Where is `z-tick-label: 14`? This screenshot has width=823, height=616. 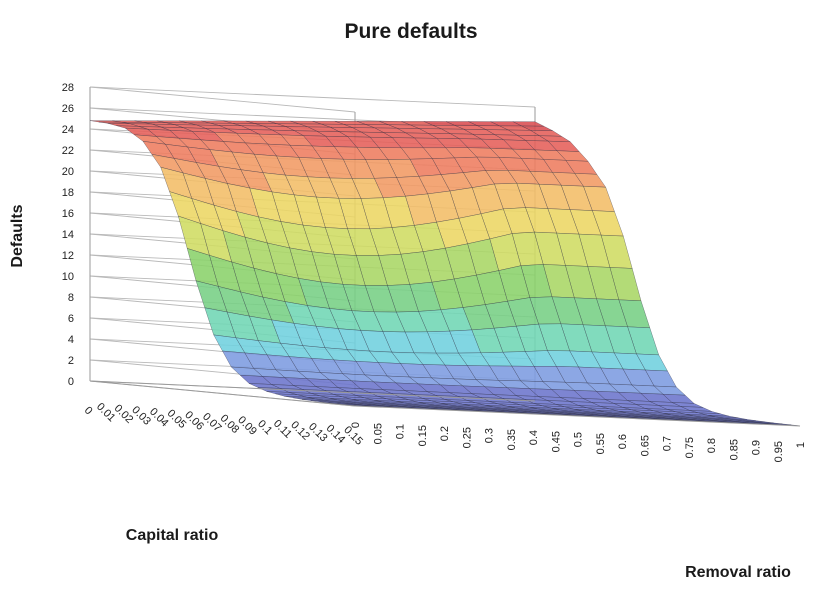 z-tick-label: 14 is located at coordinates (68, 235).